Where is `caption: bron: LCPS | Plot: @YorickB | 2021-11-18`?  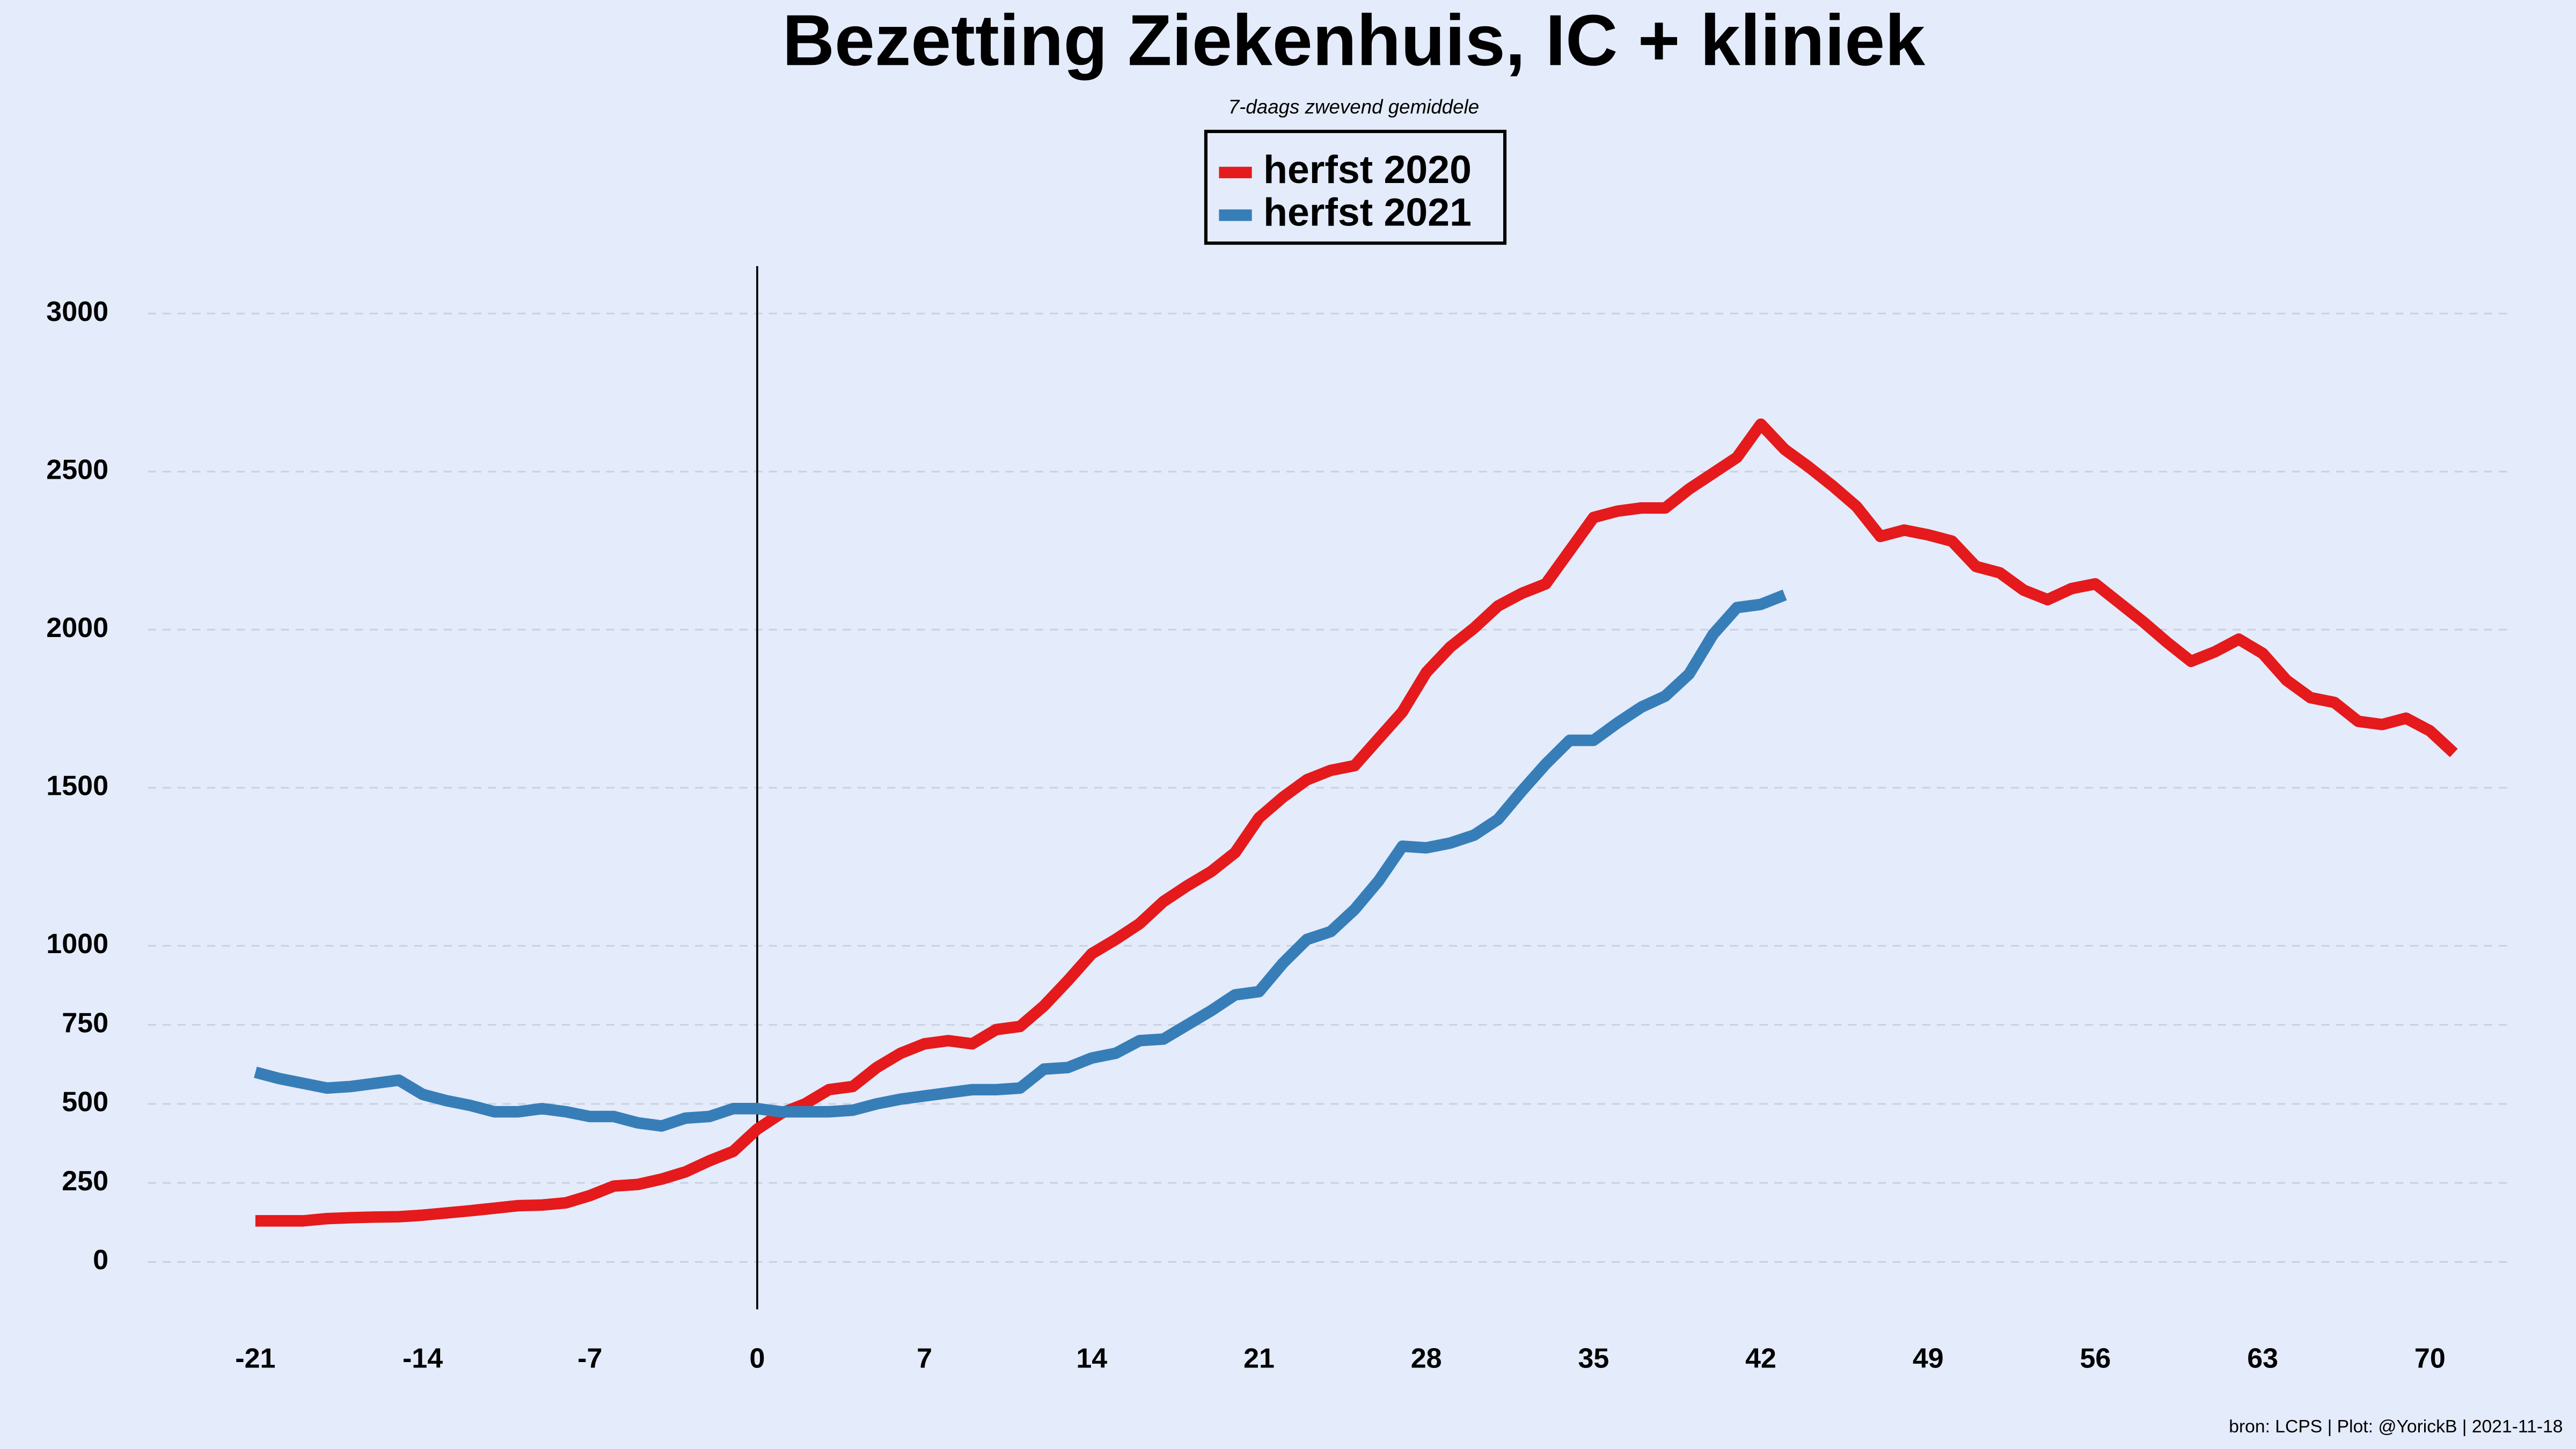
caption: bron: LCPS | Plot: @YorickB | 2021-11-18 is located at coordinates (2396, 1427).